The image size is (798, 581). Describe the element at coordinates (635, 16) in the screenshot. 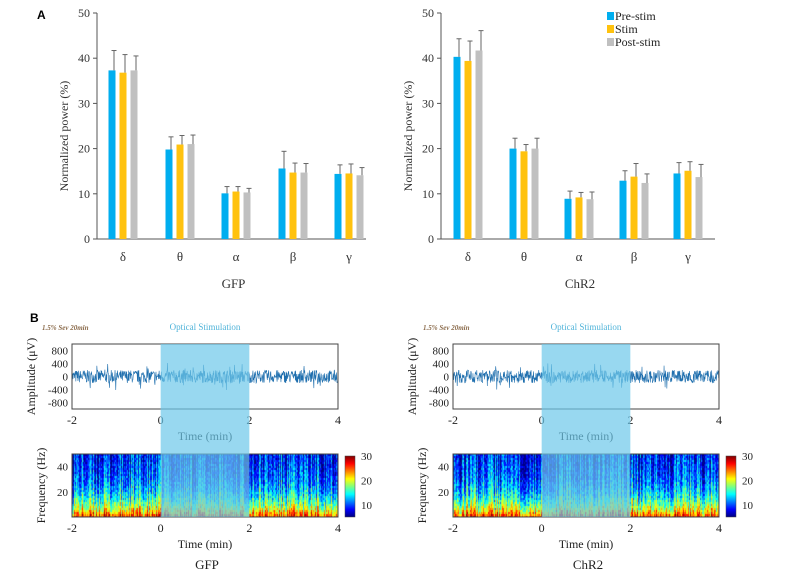

I see `legend-label: Pre-stim` at that location.